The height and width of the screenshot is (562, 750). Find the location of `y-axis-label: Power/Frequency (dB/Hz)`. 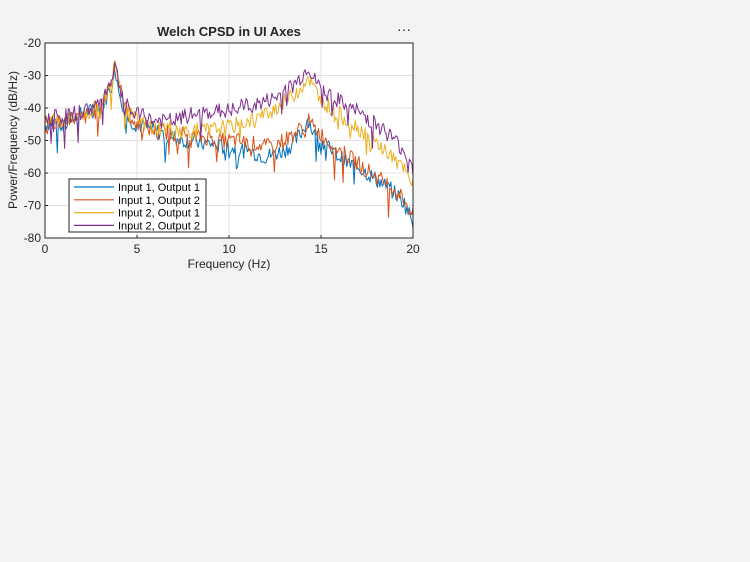

y-axis-label: Power/Frequency (dB/Hz) is located at coordinates (13, 140).